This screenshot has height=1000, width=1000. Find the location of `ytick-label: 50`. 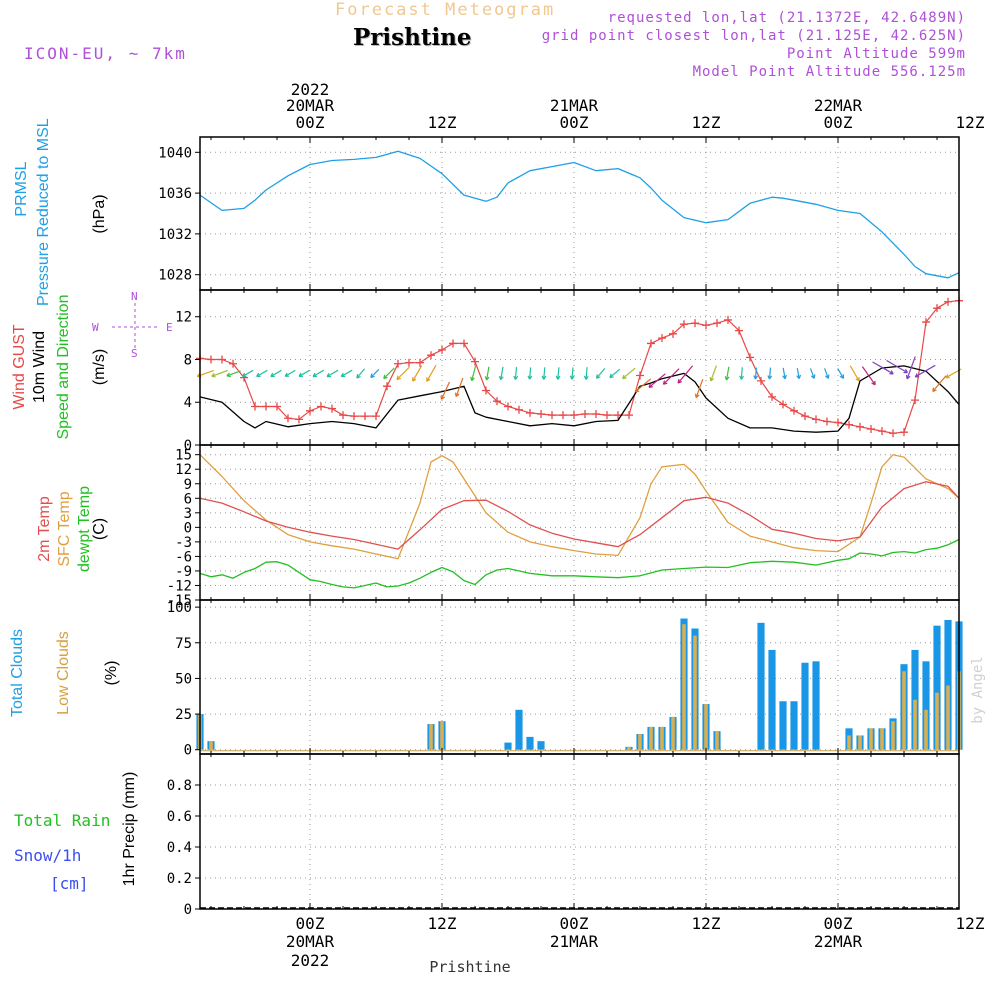

ytick-label: 50 is located at coordinates (183, 679).